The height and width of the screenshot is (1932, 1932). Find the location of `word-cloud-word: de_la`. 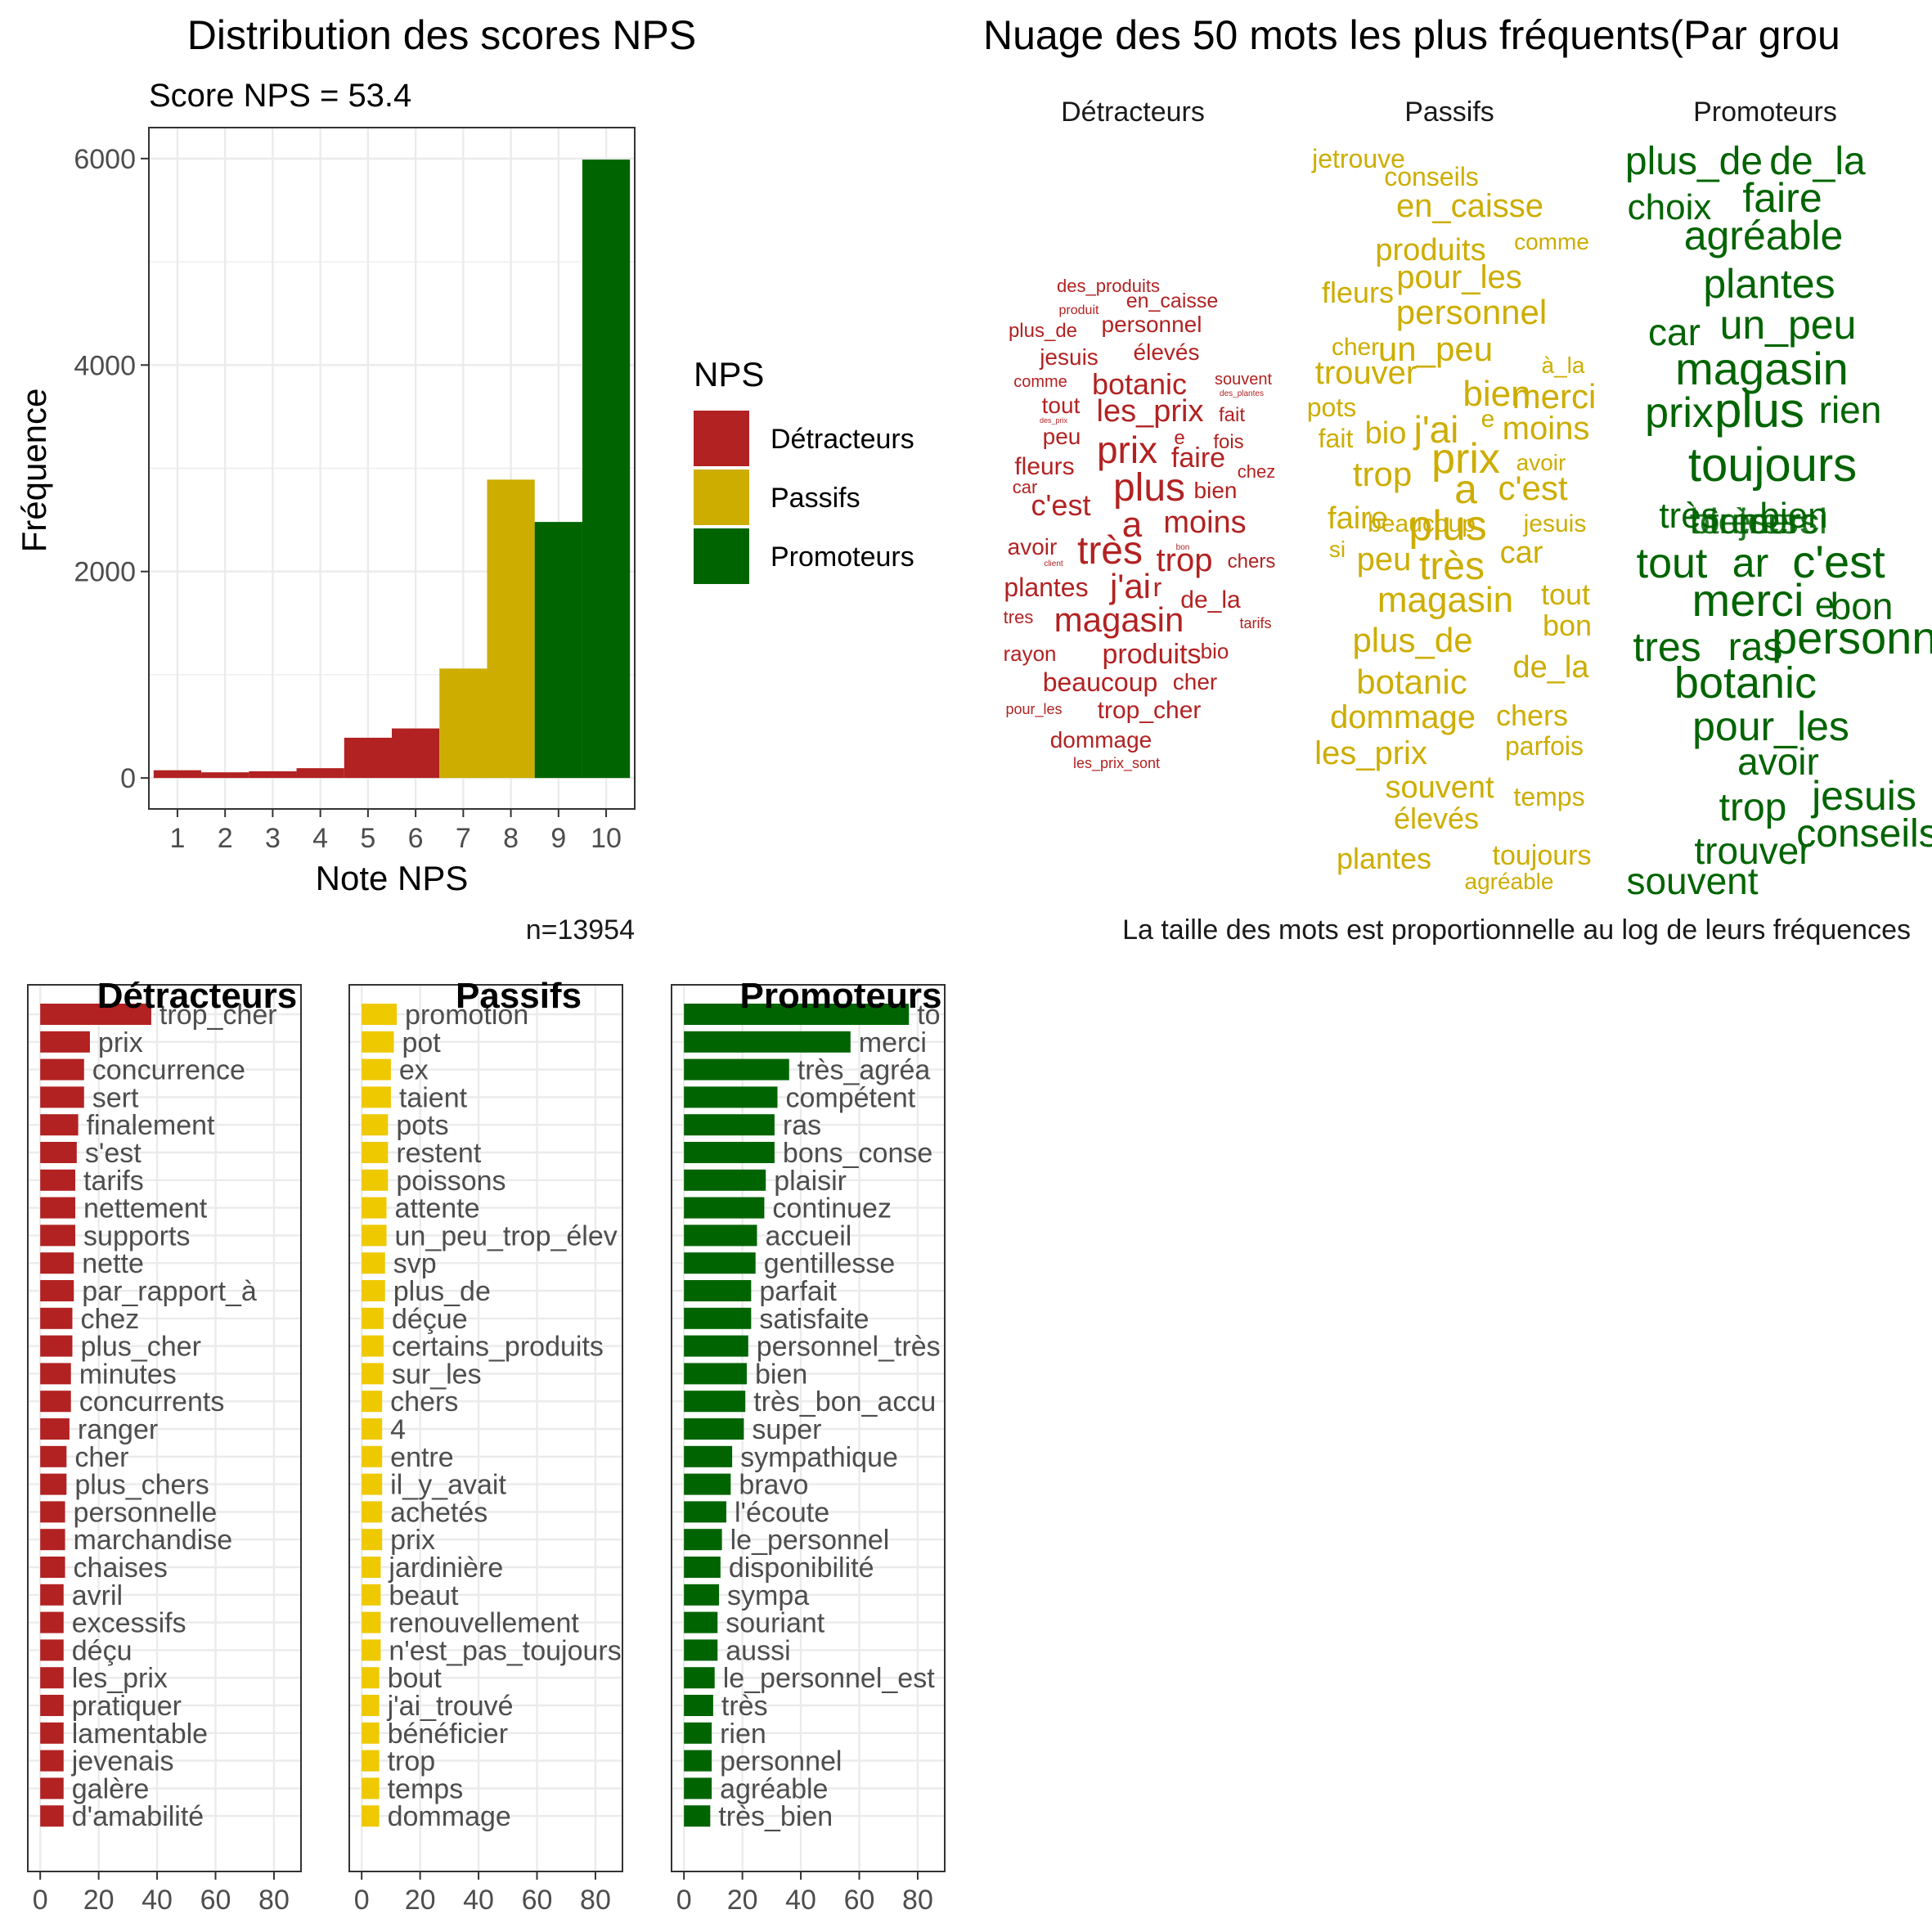

word-cloud-word: de_la is located at coordinates (1551, 668).